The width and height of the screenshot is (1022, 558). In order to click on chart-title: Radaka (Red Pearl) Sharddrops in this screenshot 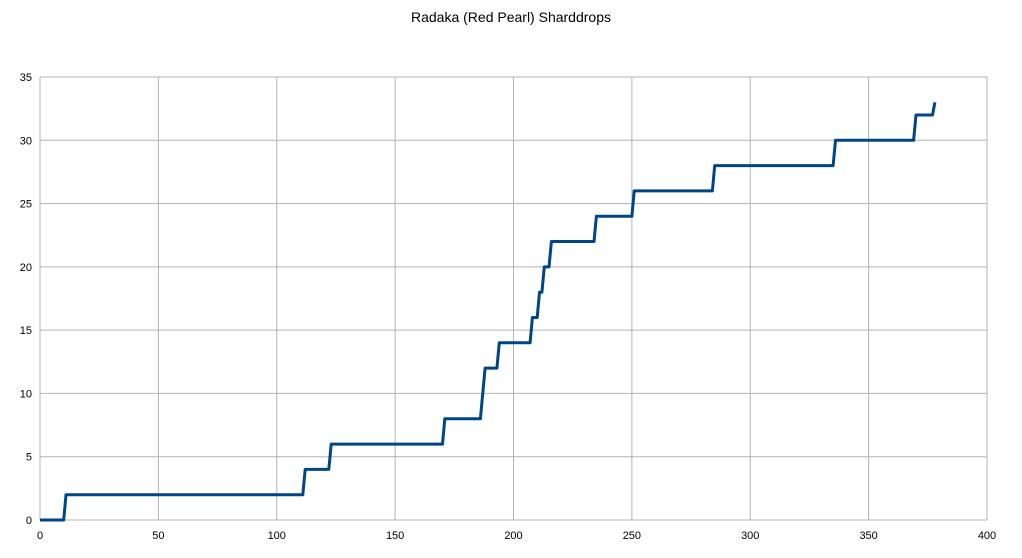, I will do `click(511, 17)`.